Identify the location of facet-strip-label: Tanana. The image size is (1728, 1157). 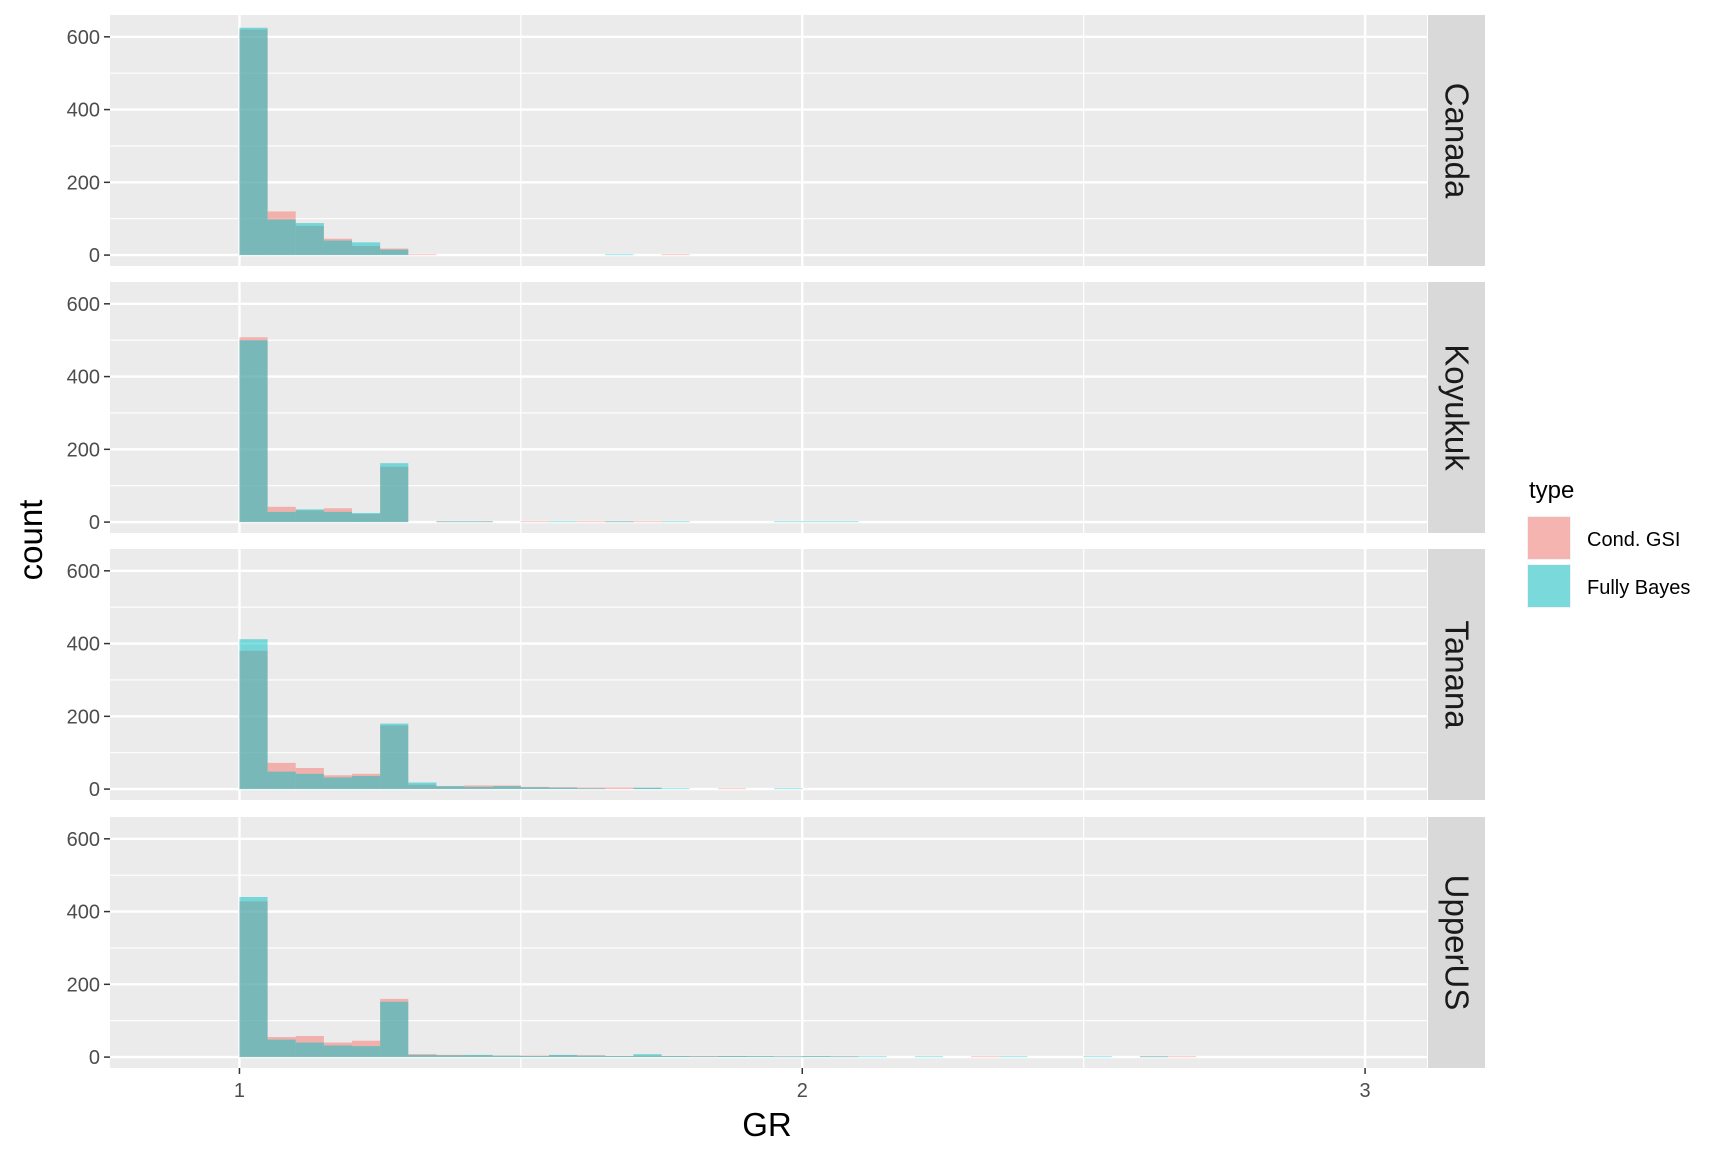
(1457, 674).